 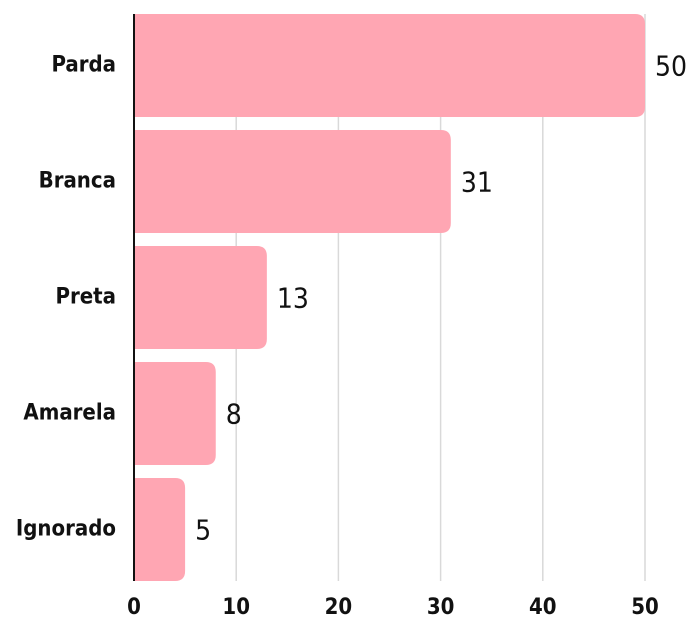 I want to click on value-label: 50, so click(x=671, y=66).